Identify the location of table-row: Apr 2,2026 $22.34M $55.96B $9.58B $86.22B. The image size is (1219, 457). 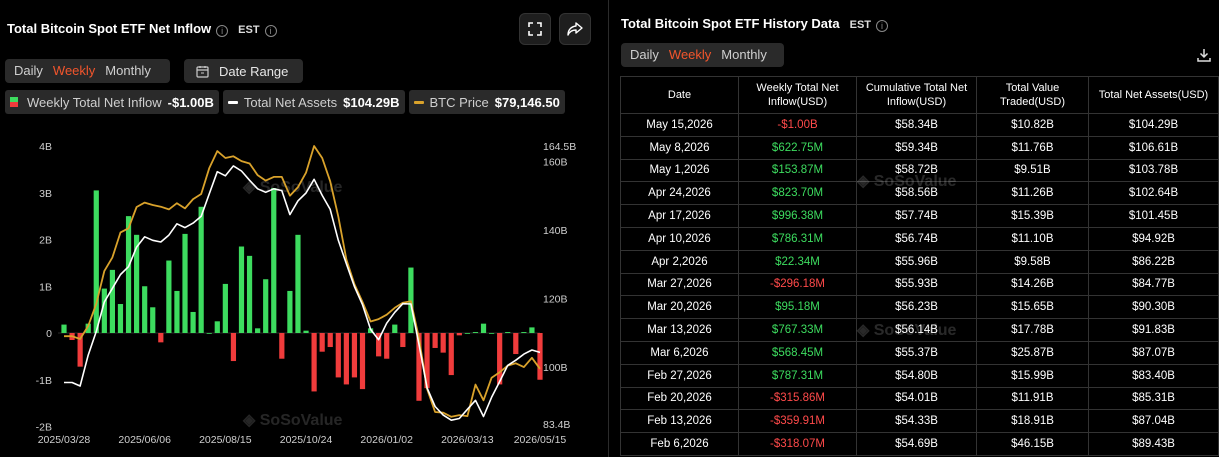
(919, 261).